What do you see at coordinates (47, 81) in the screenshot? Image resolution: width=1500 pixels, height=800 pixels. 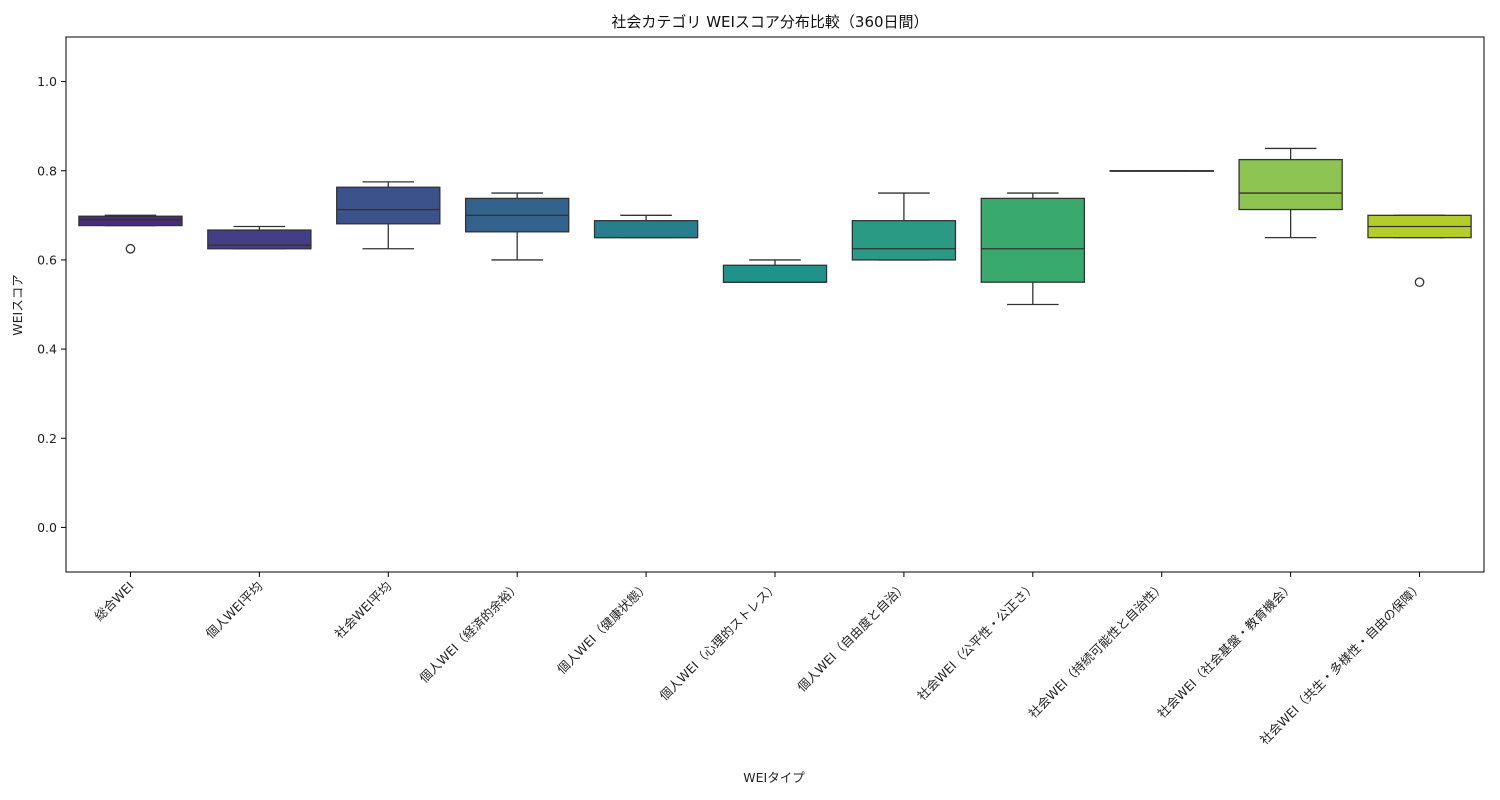 I see `y-tick-label: 1.0` at bounding box center [47, 81].